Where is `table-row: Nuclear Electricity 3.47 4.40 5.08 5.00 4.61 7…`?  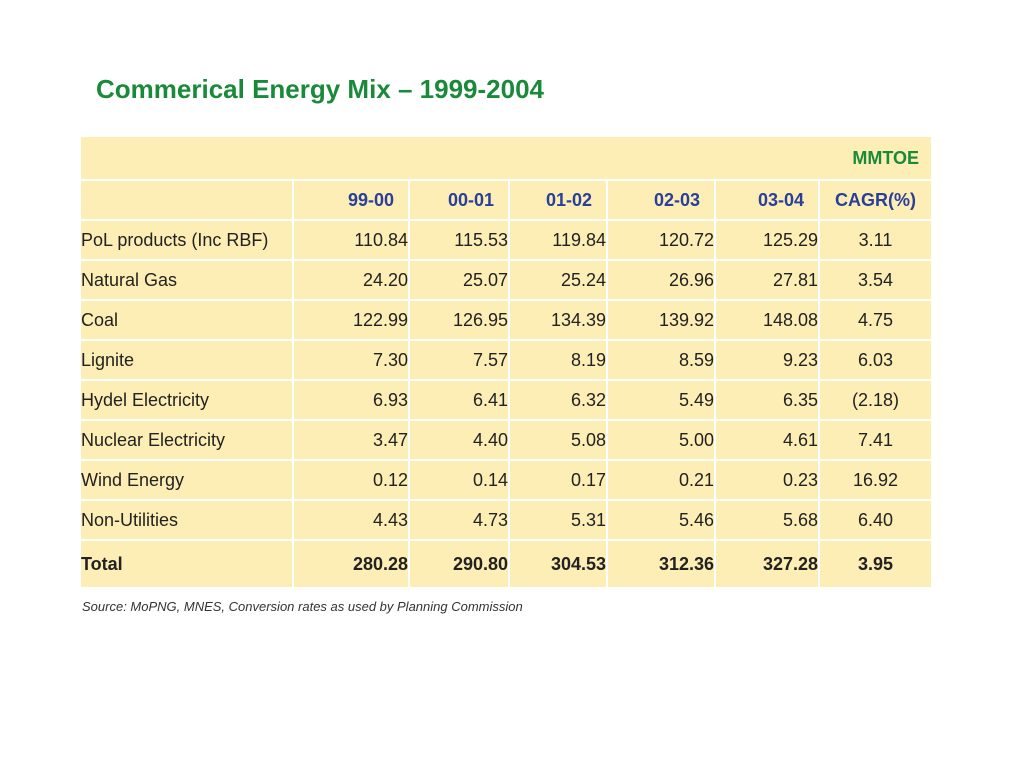
table-row: Nuclear Electricity 3.47 4.40 5.08 5.00 4.61 7… is located at coordinates (506, 440).